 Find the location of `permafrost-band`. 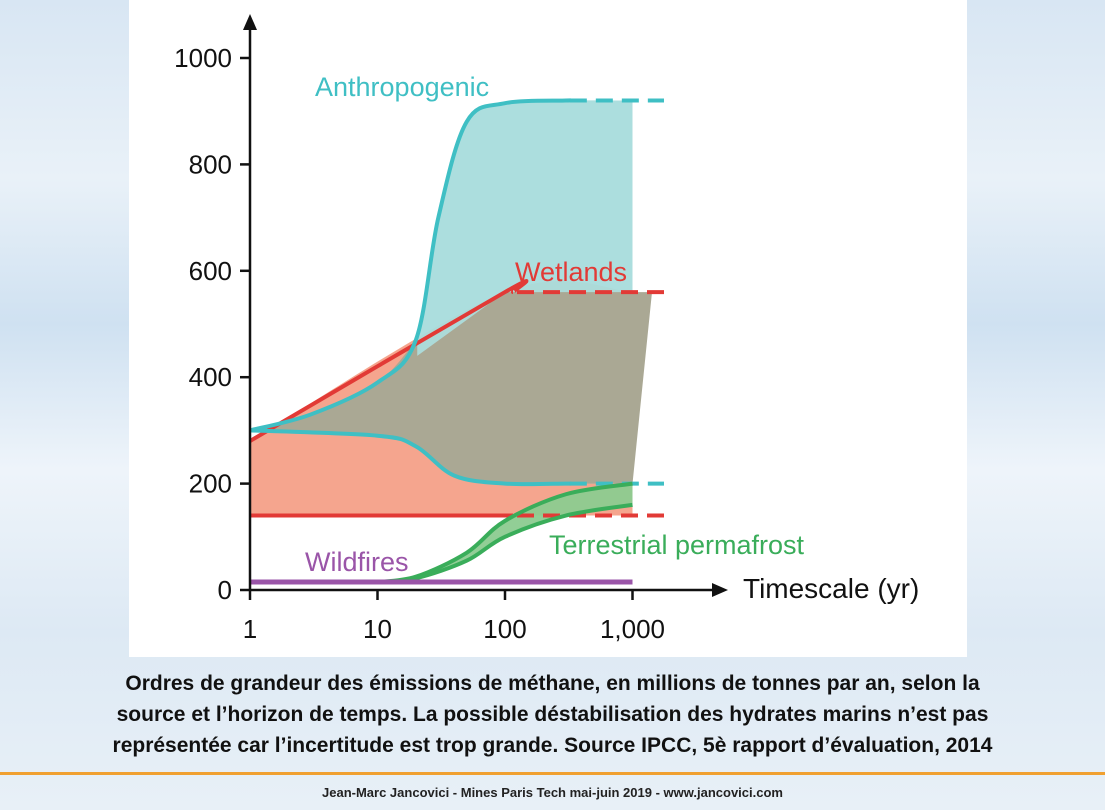

permafrost-band is located at coordinates (505, 533).